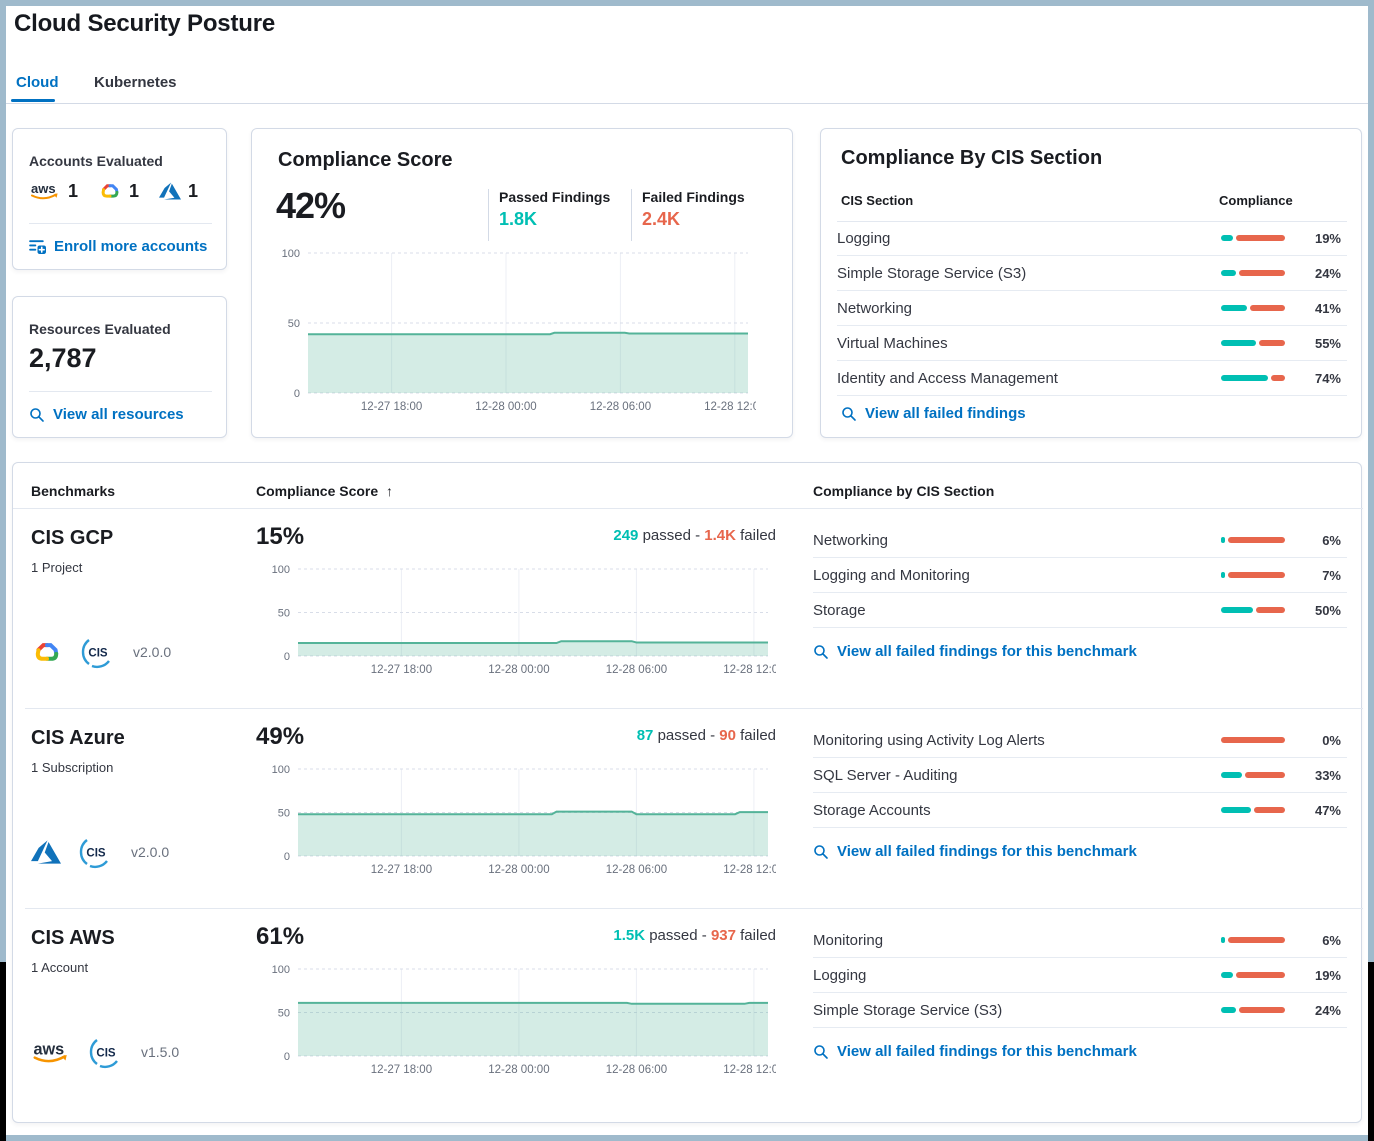  I want to click on header-divider, so click(688, 508).